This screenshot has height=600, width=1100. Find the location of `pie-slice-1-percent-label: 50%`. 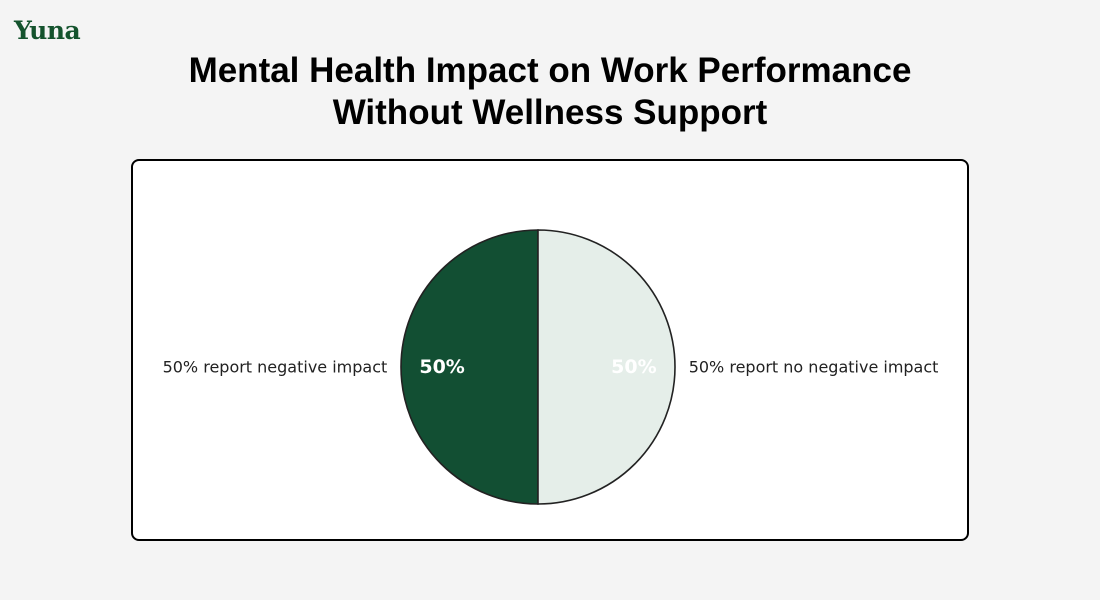

pie-slice-1-percent-label: 50% is located at coordinates (441, 367).